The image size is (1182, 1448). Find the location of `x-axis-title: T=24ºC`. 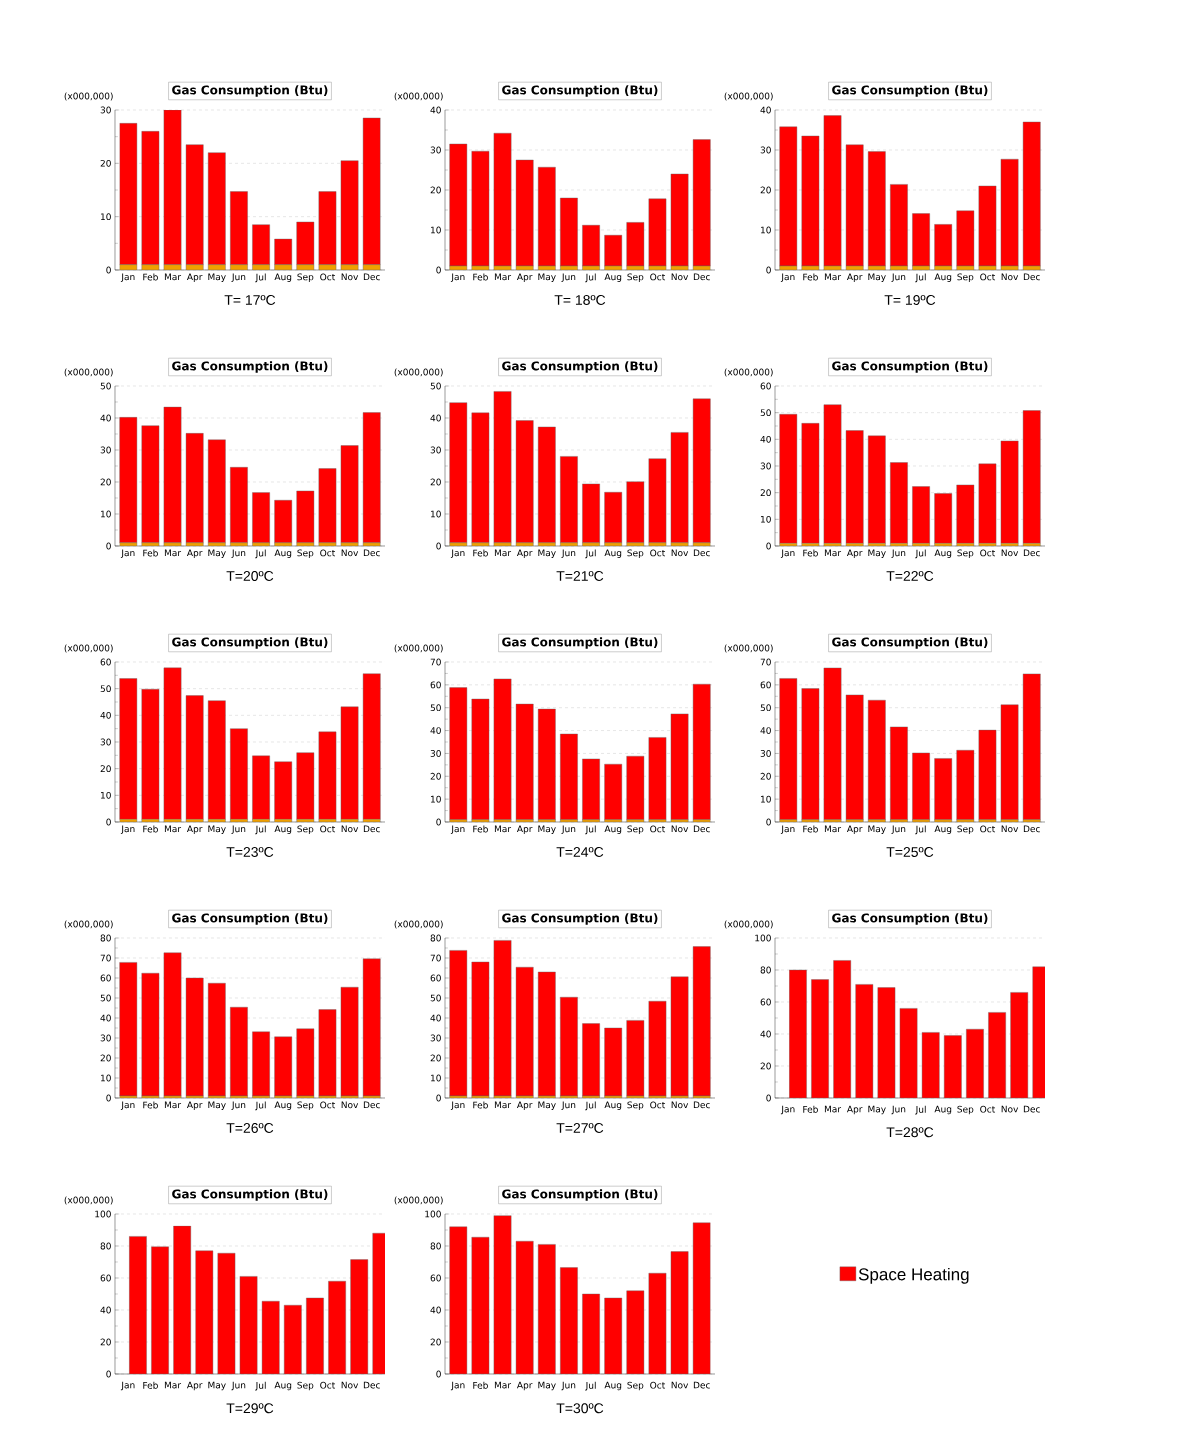

x-axis-title: T=24ºC is located at coordinates (580, 852).